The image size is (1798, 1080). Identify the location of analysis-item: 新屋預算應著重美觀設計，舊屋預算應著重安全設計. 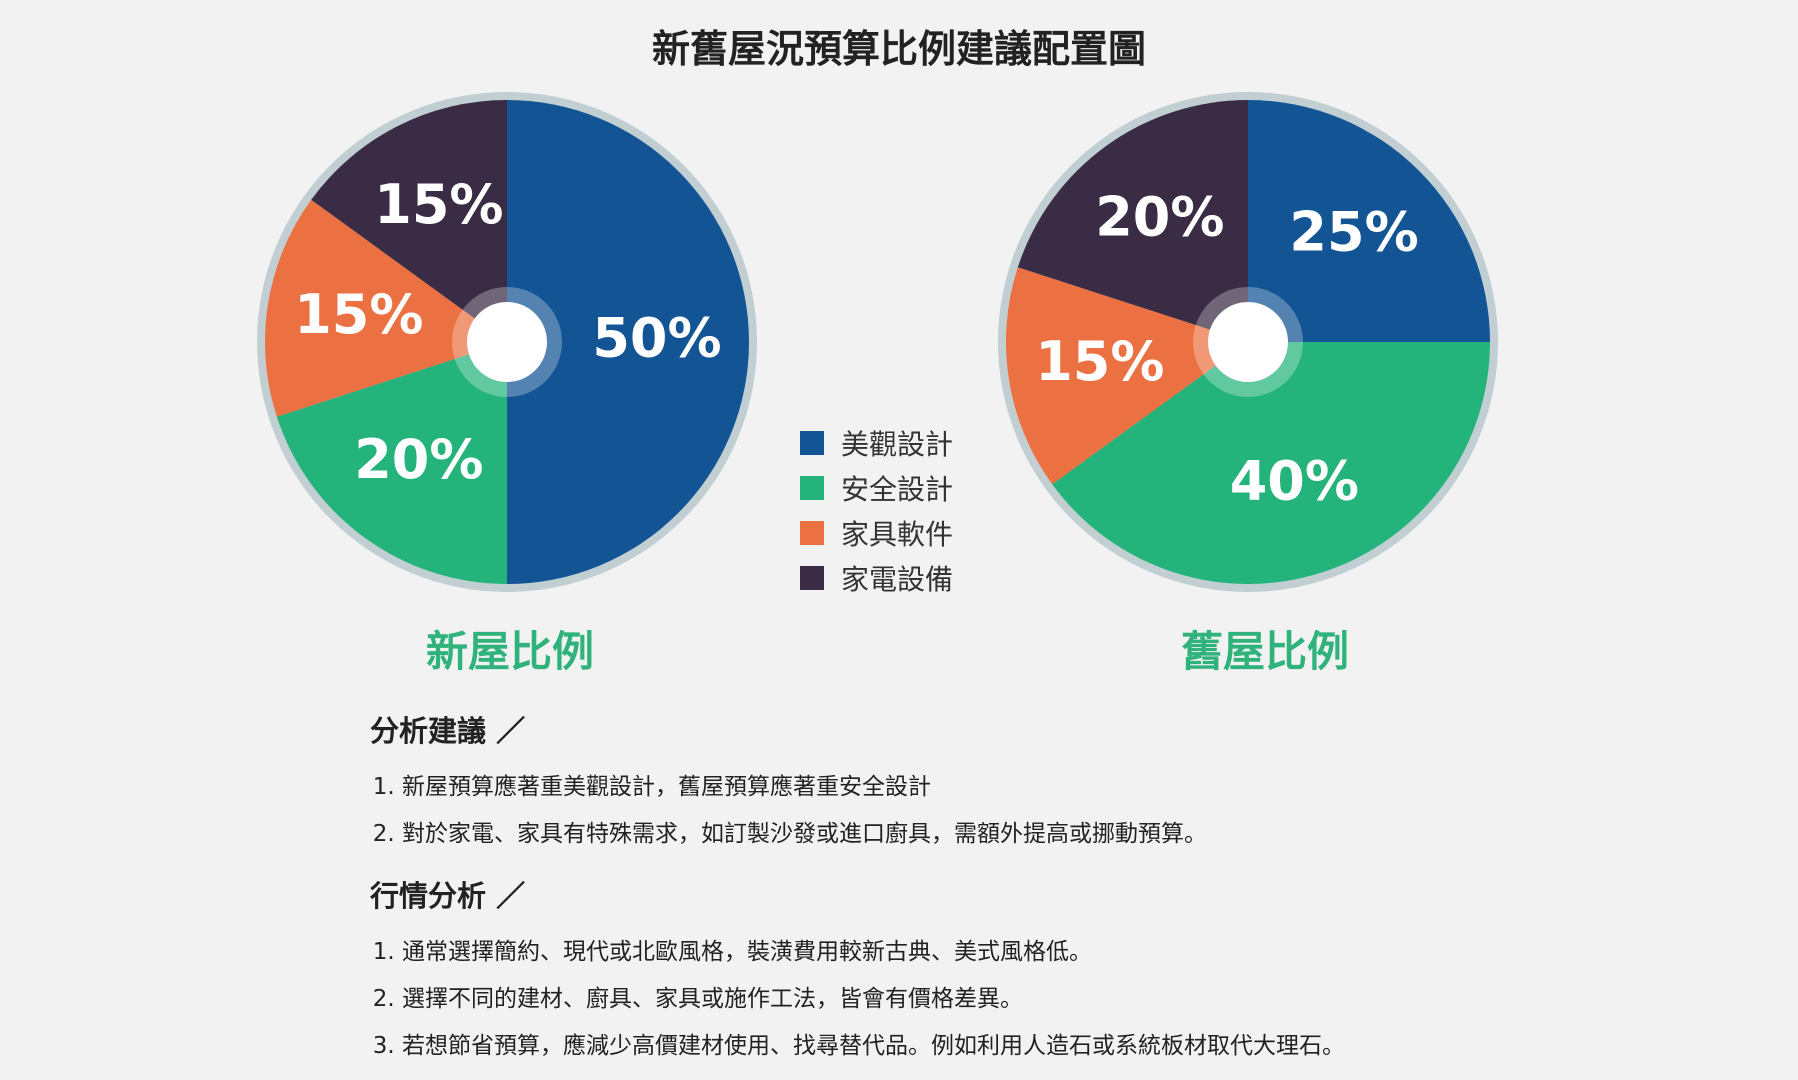
(986, 787).